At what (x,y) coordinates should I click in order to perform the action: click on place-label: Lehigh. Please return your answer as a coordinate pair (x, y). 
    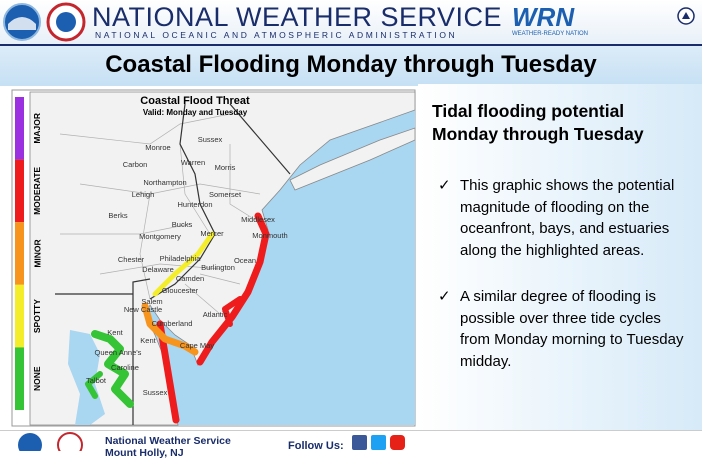
    Looking at the image, I should click on (143, 194).